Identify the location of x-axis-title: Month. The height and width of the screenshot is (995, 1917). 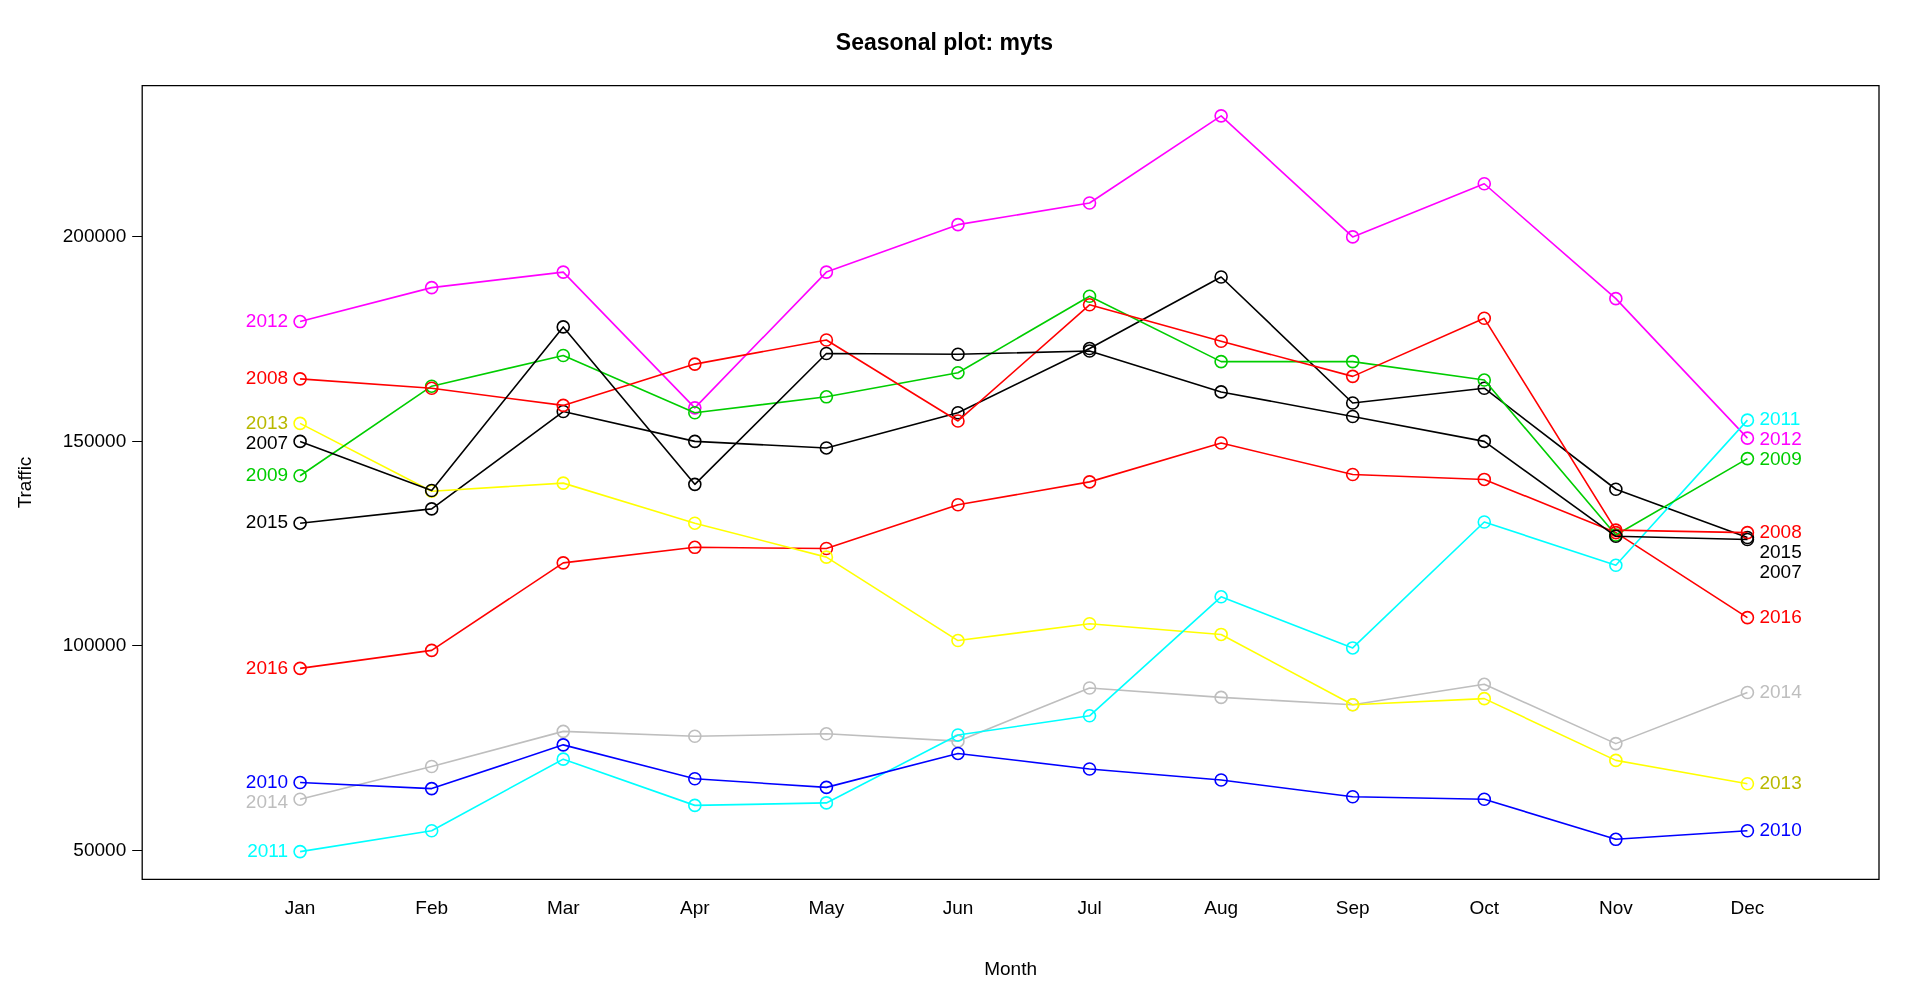
(1011, 968).